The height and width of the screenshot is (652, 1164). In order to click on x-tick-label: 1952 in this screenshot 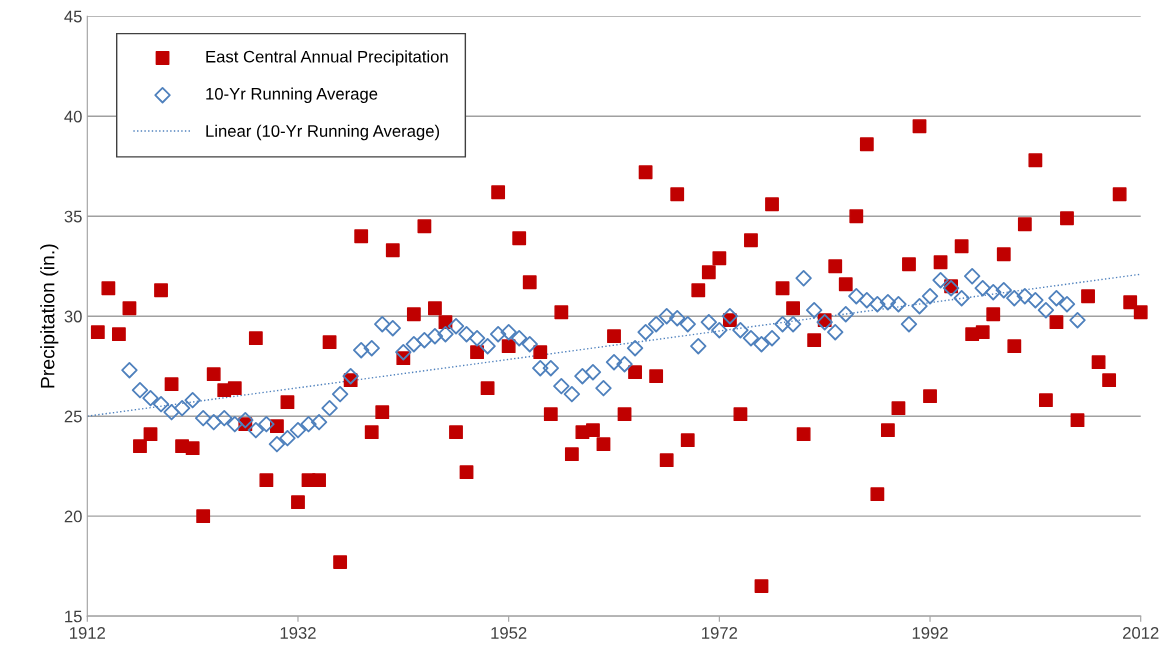, I will do `click(509, 633)`.